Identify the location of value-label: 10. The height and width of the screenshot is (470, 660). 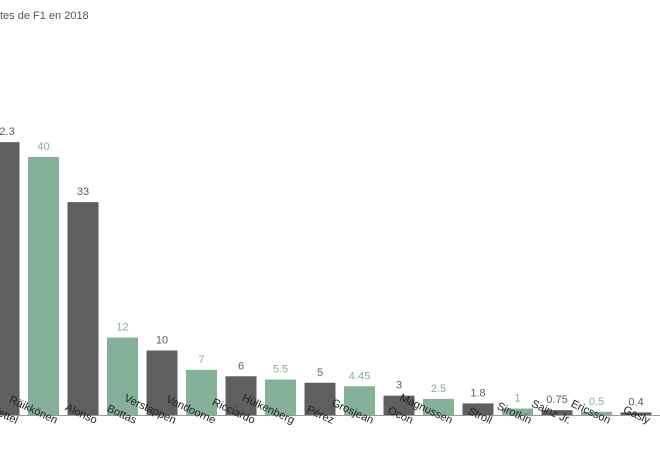
(162, 341).